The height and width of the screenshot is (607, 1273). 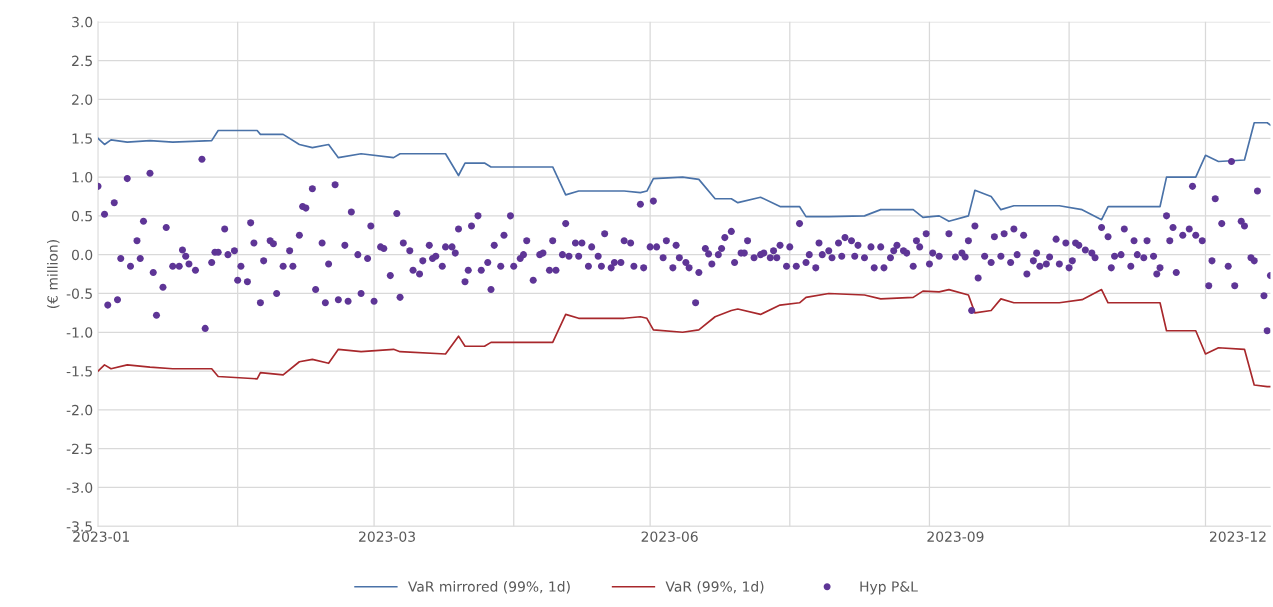 What do you see at coordinates (82, 99) in the screenshot?
I see `y-tick-label: 2.0` at bounding box center [82, 99].